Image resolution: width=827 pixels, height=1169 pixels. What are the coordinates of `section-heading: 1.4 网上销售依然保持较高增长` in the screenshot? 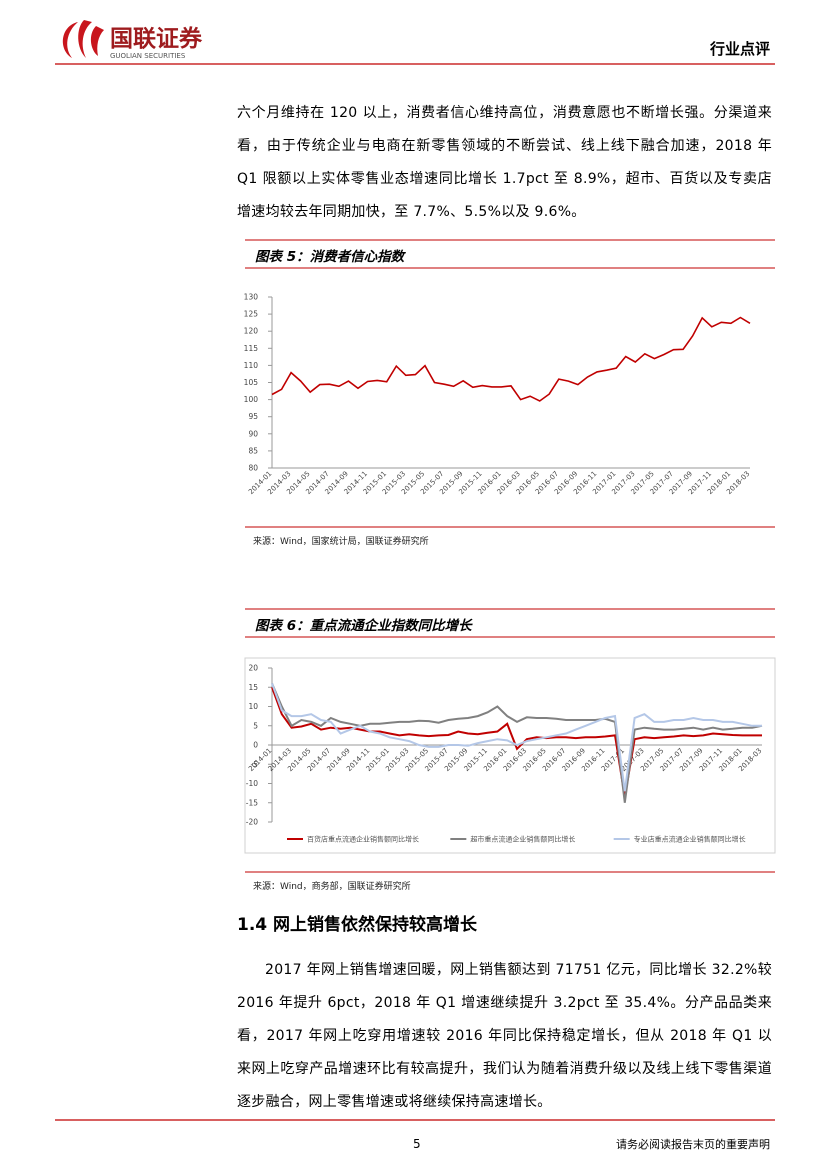 It's located at (357, 925).